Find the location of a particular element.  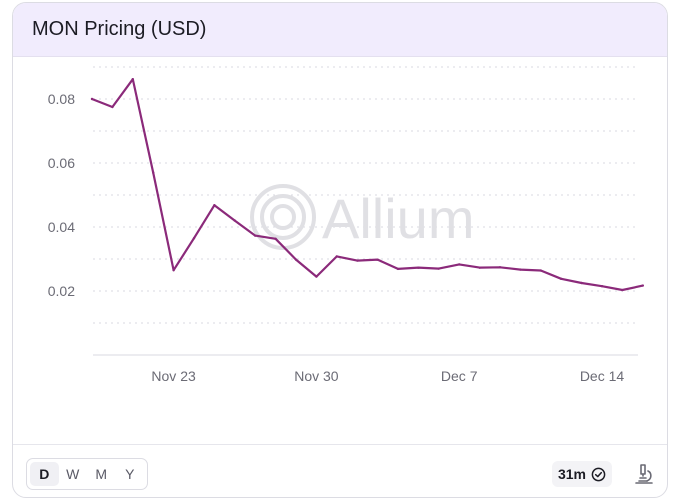

clock-check-icon is located at coordinates (598, 474).